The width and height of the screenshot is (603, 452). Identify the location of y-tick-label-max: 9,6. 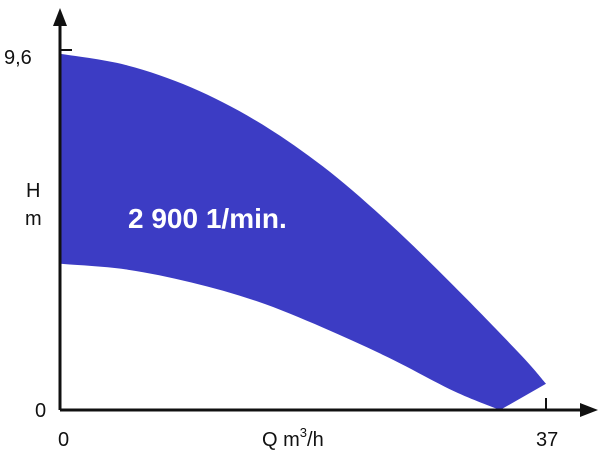
(18, 58).